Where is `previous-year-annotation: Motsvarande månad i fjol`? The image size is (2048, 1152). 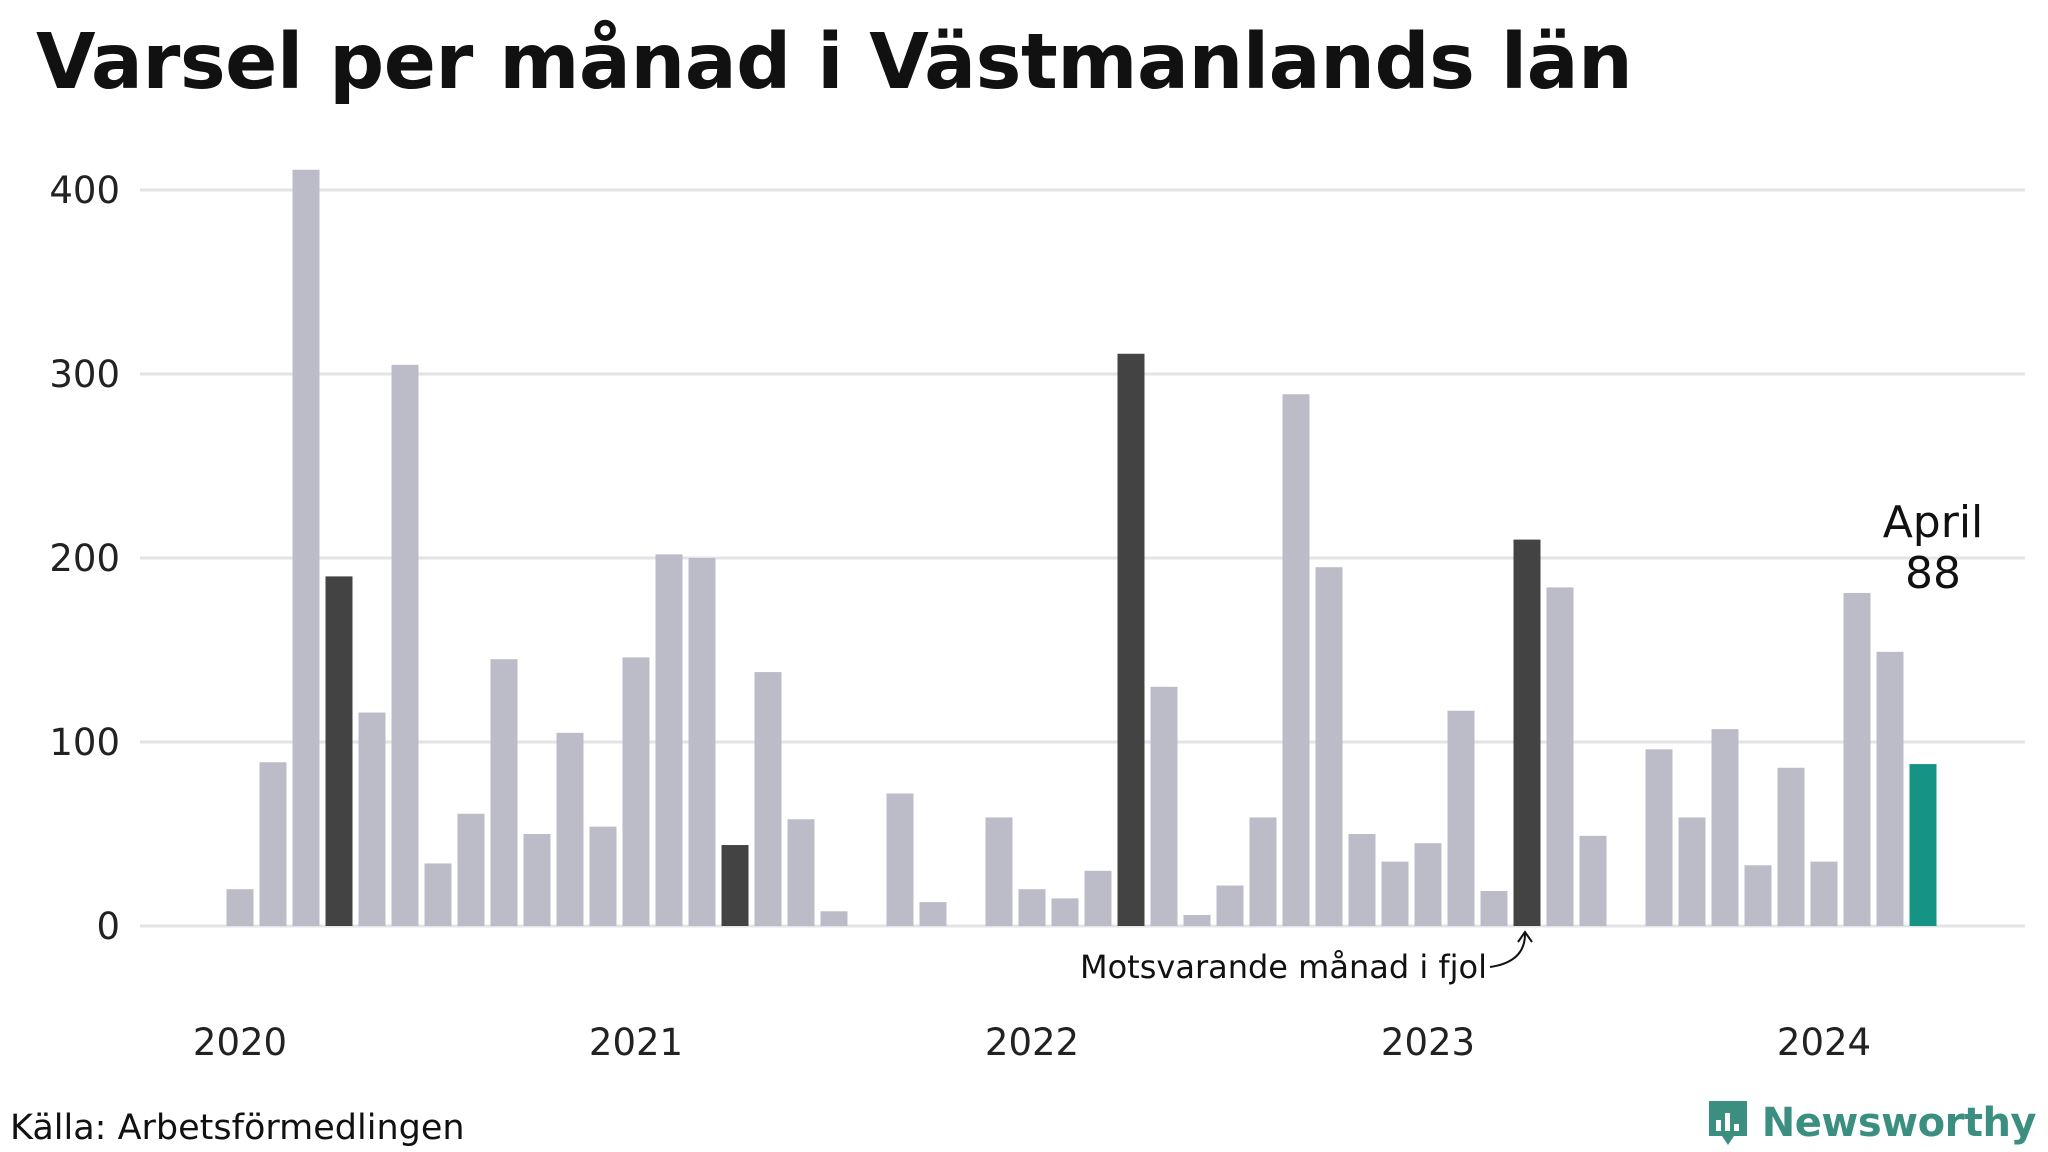 previous-year-annotation: Motsvarande månad i fjol is located at coordinates (1283, 967).